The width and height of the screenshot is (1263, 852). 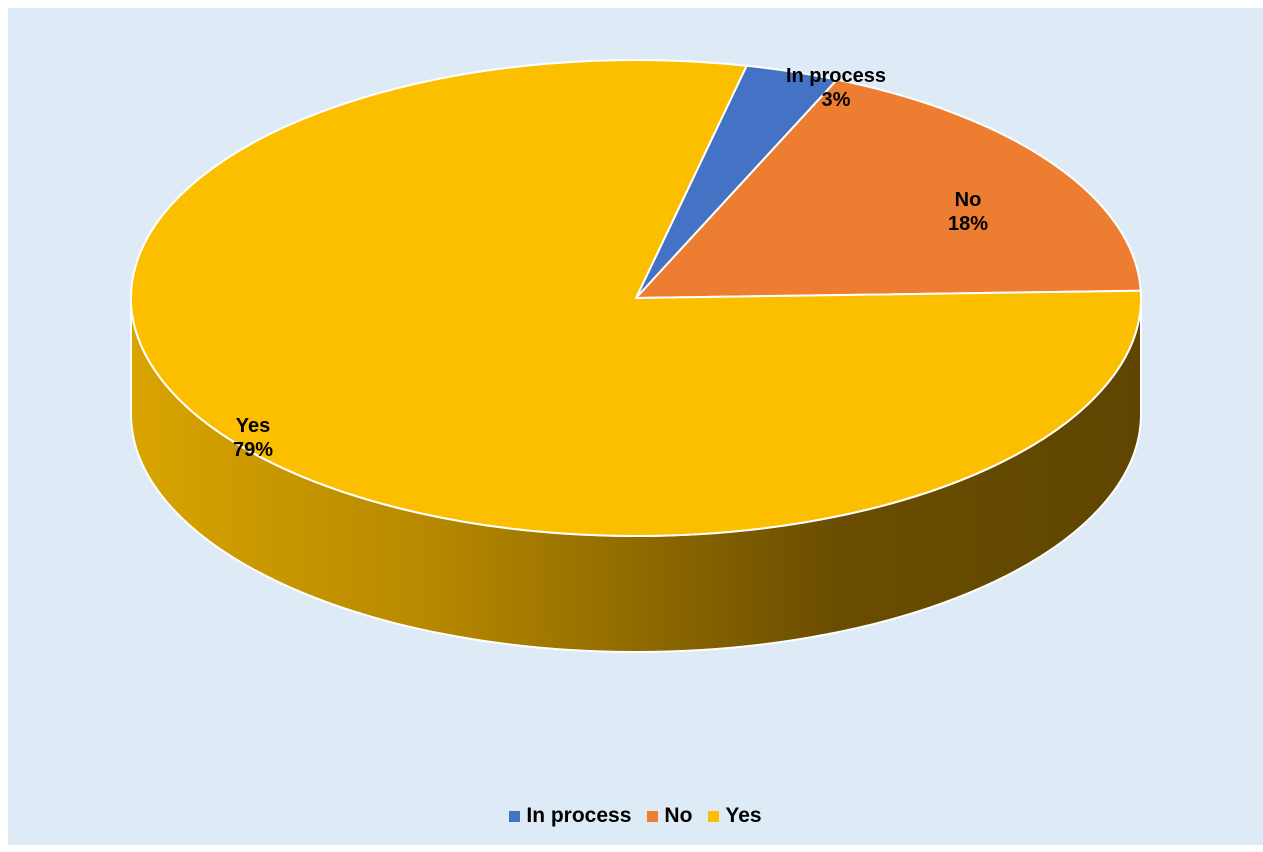 I want to click on legend-item-yes: Yes, so click(x=735, y=816).